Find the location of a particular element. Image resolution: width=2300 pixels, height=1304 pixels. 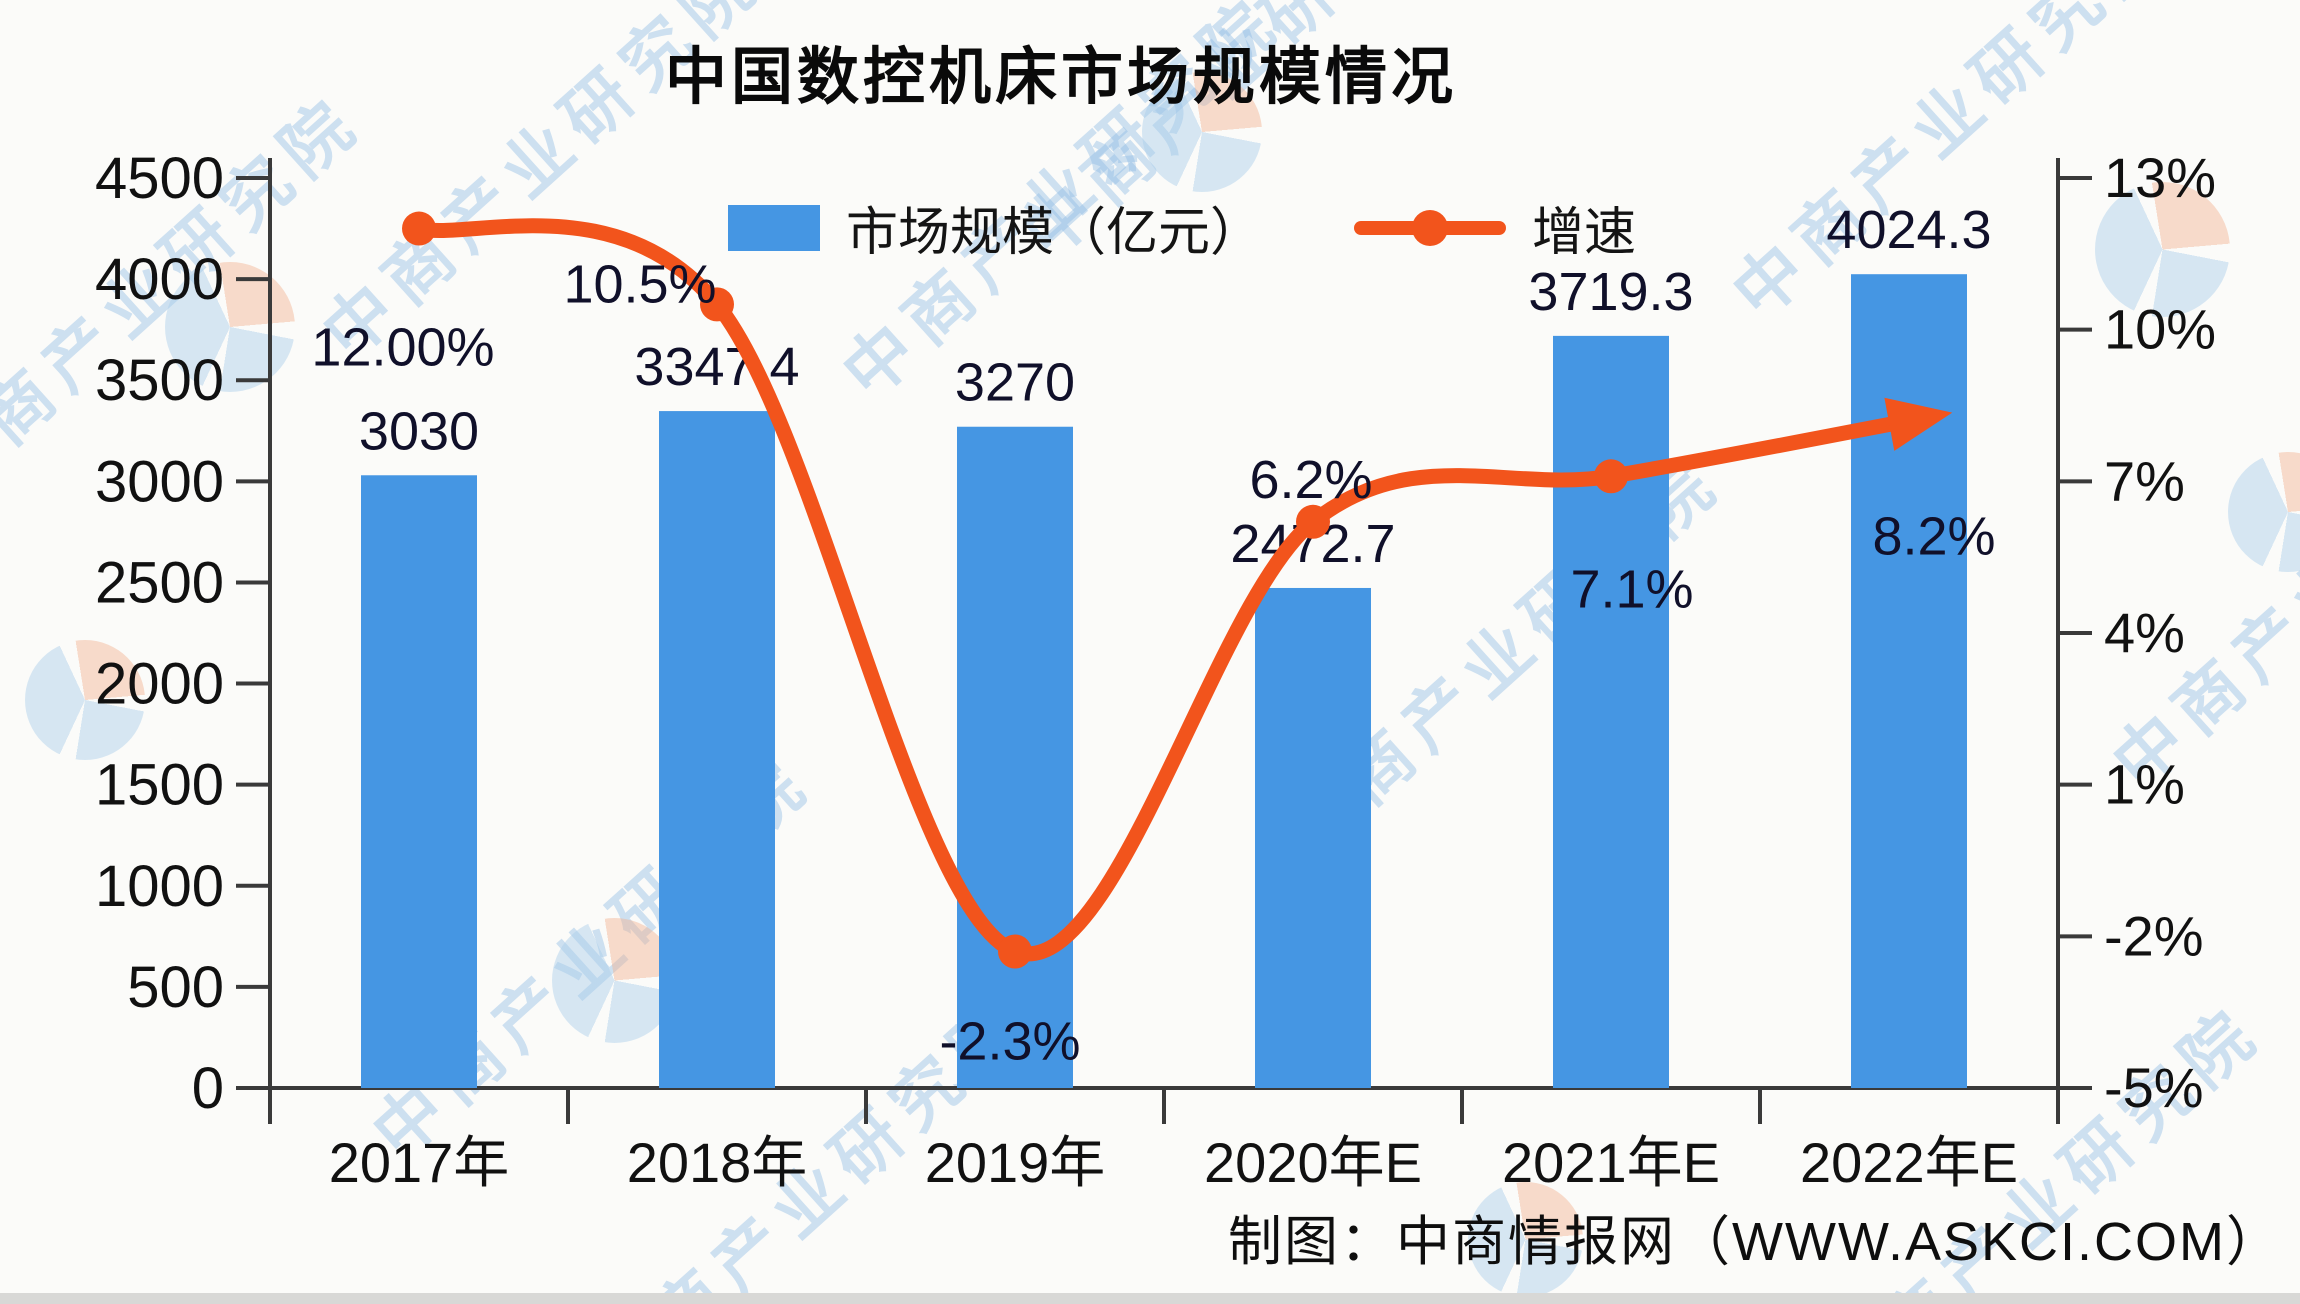

legend-label-growth: 增速 is located at coordinates (1584, 233).